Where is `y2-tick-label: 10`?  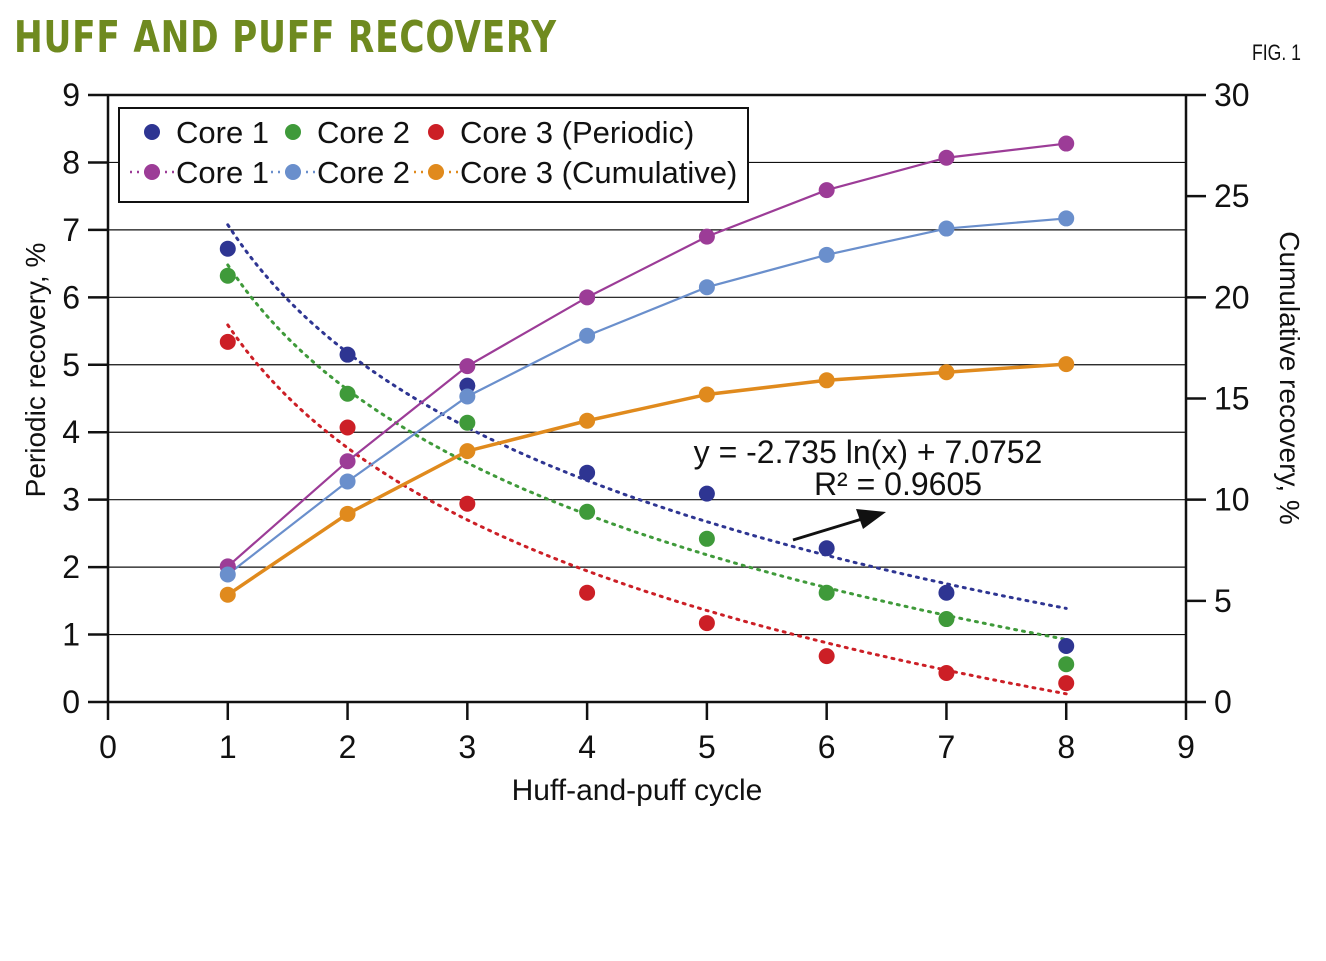 y2-tick-label: 10 is located at coordinates (1232, 500).